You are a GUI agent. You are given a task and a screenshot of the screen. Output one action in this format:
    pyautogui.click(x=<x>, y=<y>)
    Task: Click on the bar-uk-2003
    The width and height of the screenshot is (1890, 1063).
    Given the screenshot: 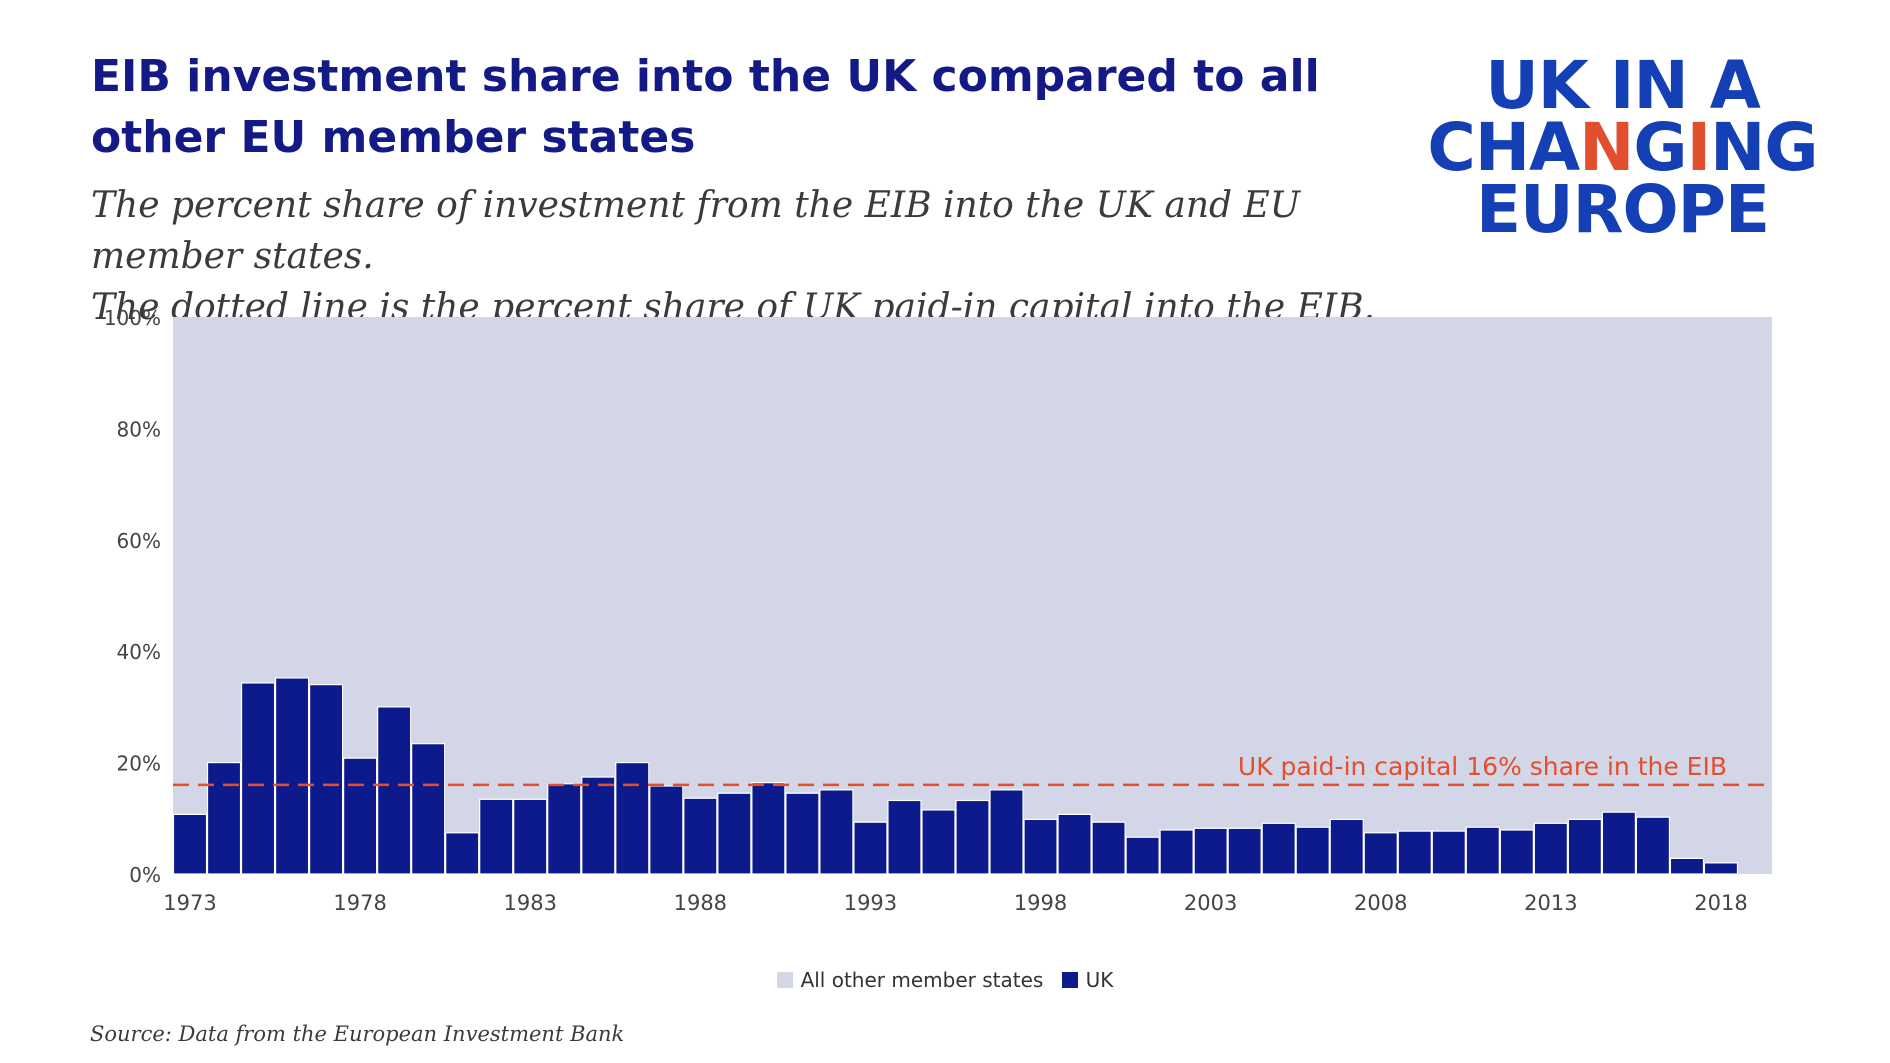 What is the action you would take?
    pyautogui.click(x=1210, y=851)
    